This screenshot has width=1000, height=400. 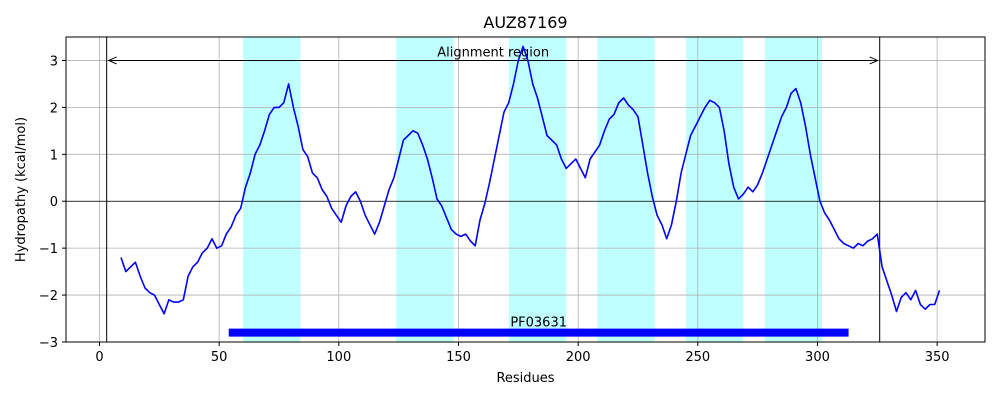 I want to click on x-tick-label: 150, so click(x=458, y=357).